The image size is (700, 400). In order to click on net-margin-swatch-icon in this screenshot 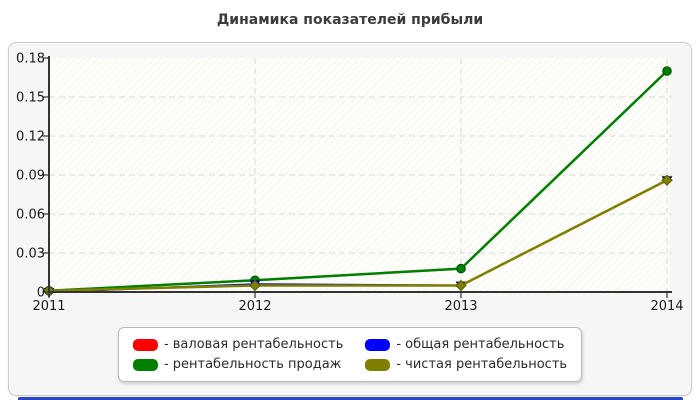, I will do `click(378, 364)`.